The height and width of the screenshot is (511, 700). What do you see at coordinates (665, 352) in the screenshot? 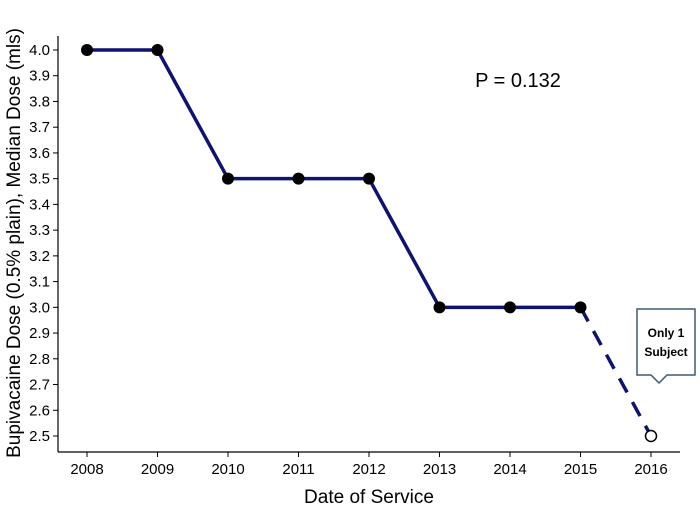
I see `callout-line-2: Subject` at bounding box center [665, 352].